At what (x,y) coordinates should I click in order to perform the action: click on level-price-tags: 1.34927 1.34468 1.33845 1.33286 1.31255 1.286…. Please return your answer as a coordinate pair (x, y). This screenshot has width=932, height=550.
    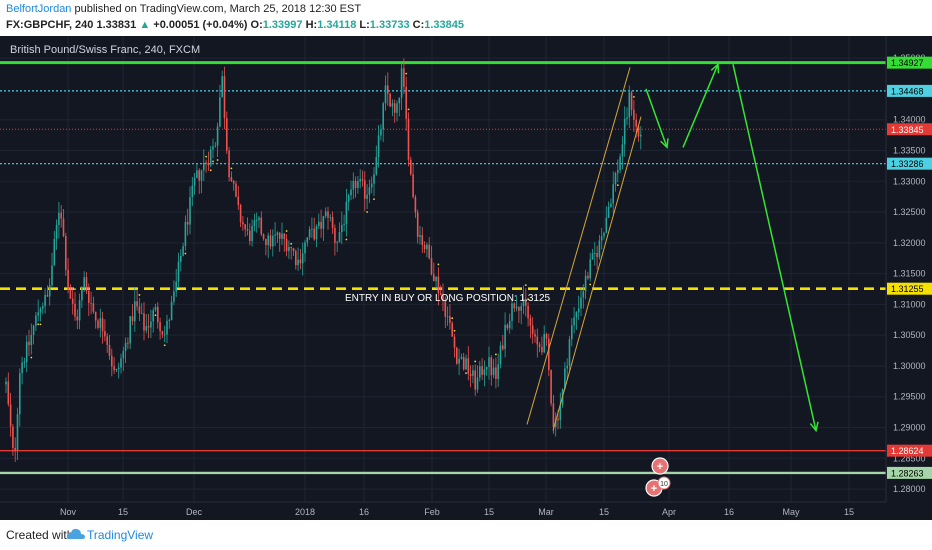
    Looking at the image, I should click on (909, 267).